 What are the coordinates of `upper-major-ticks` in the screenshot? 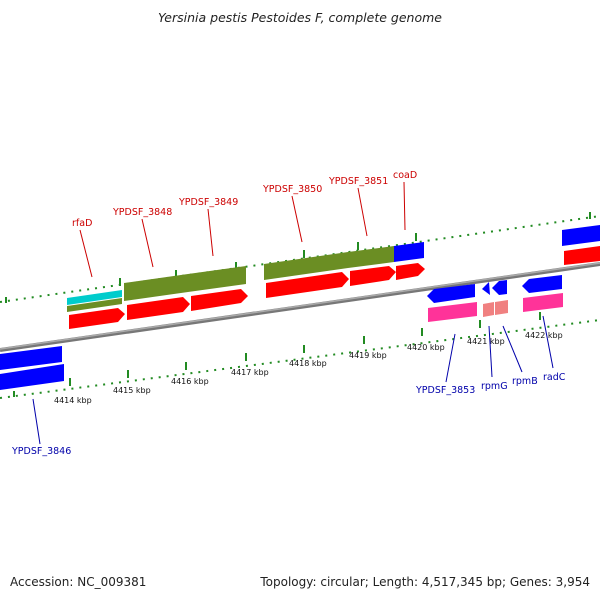 It's located at (298, 257).